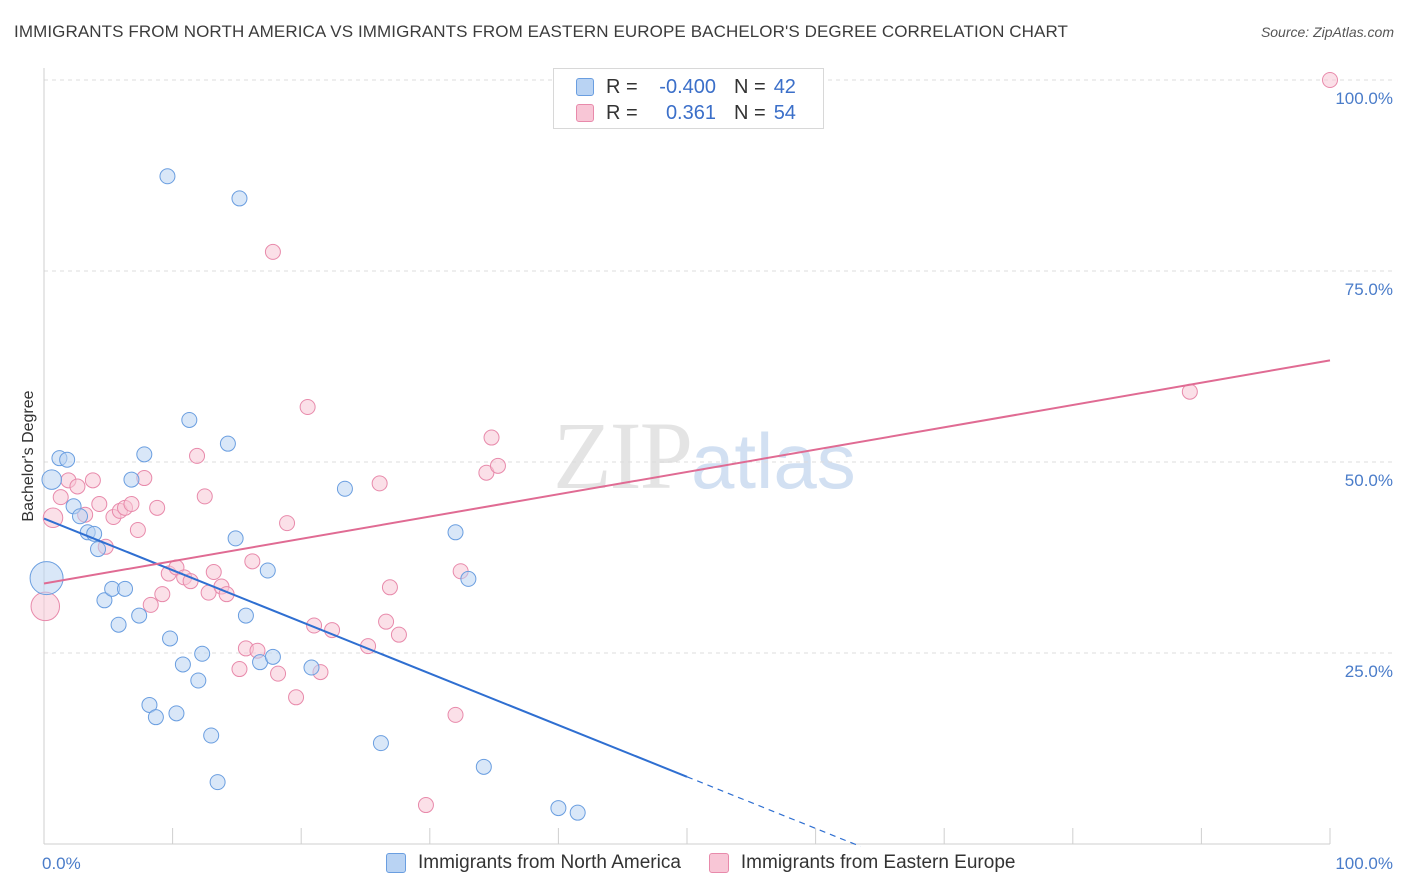  I want to click on legend-row-north-america: R = -0.400 N = 42, so click(686, 87).